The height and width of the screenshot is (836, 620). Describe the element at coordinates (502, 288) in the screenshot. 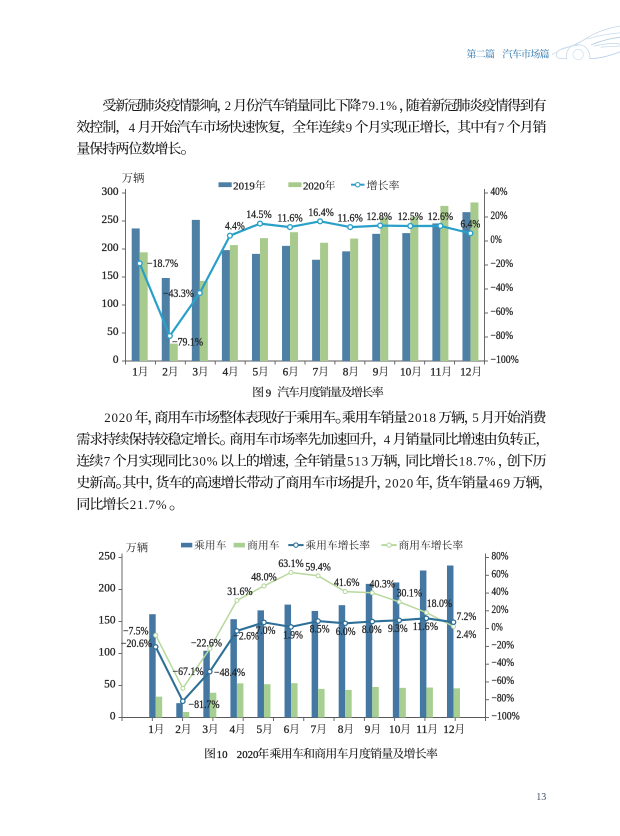

I see `svg-text: −40%` at that location.